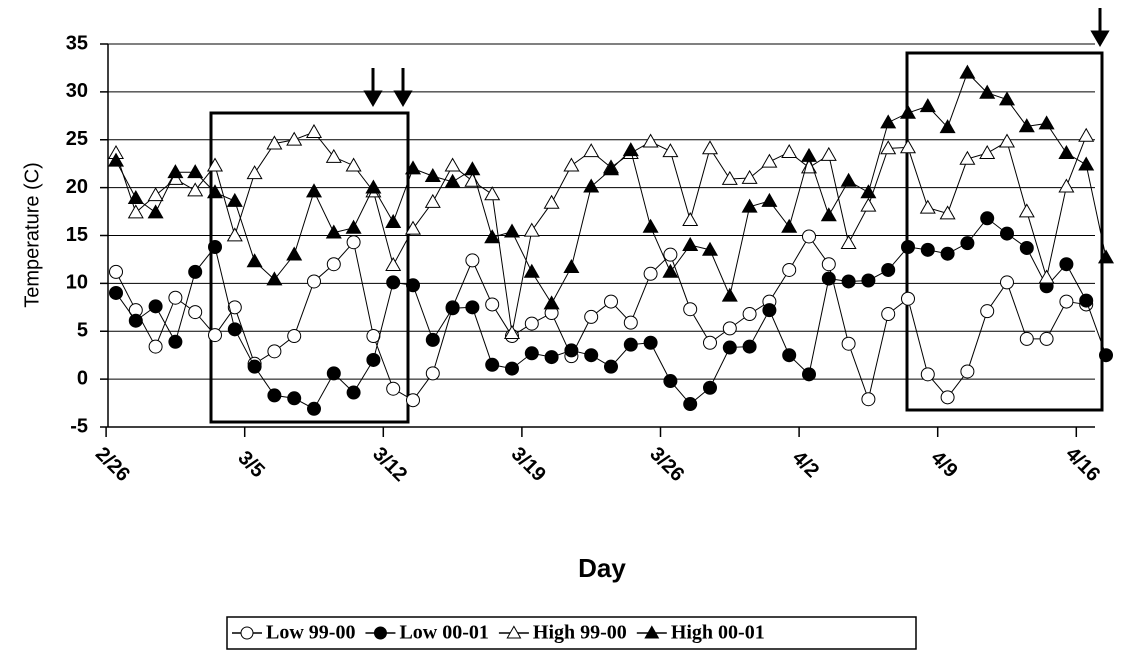 The width and height of the screenshot is (1145, 650). I want to click on x-tick-label: 4/9, so click(943, 464).